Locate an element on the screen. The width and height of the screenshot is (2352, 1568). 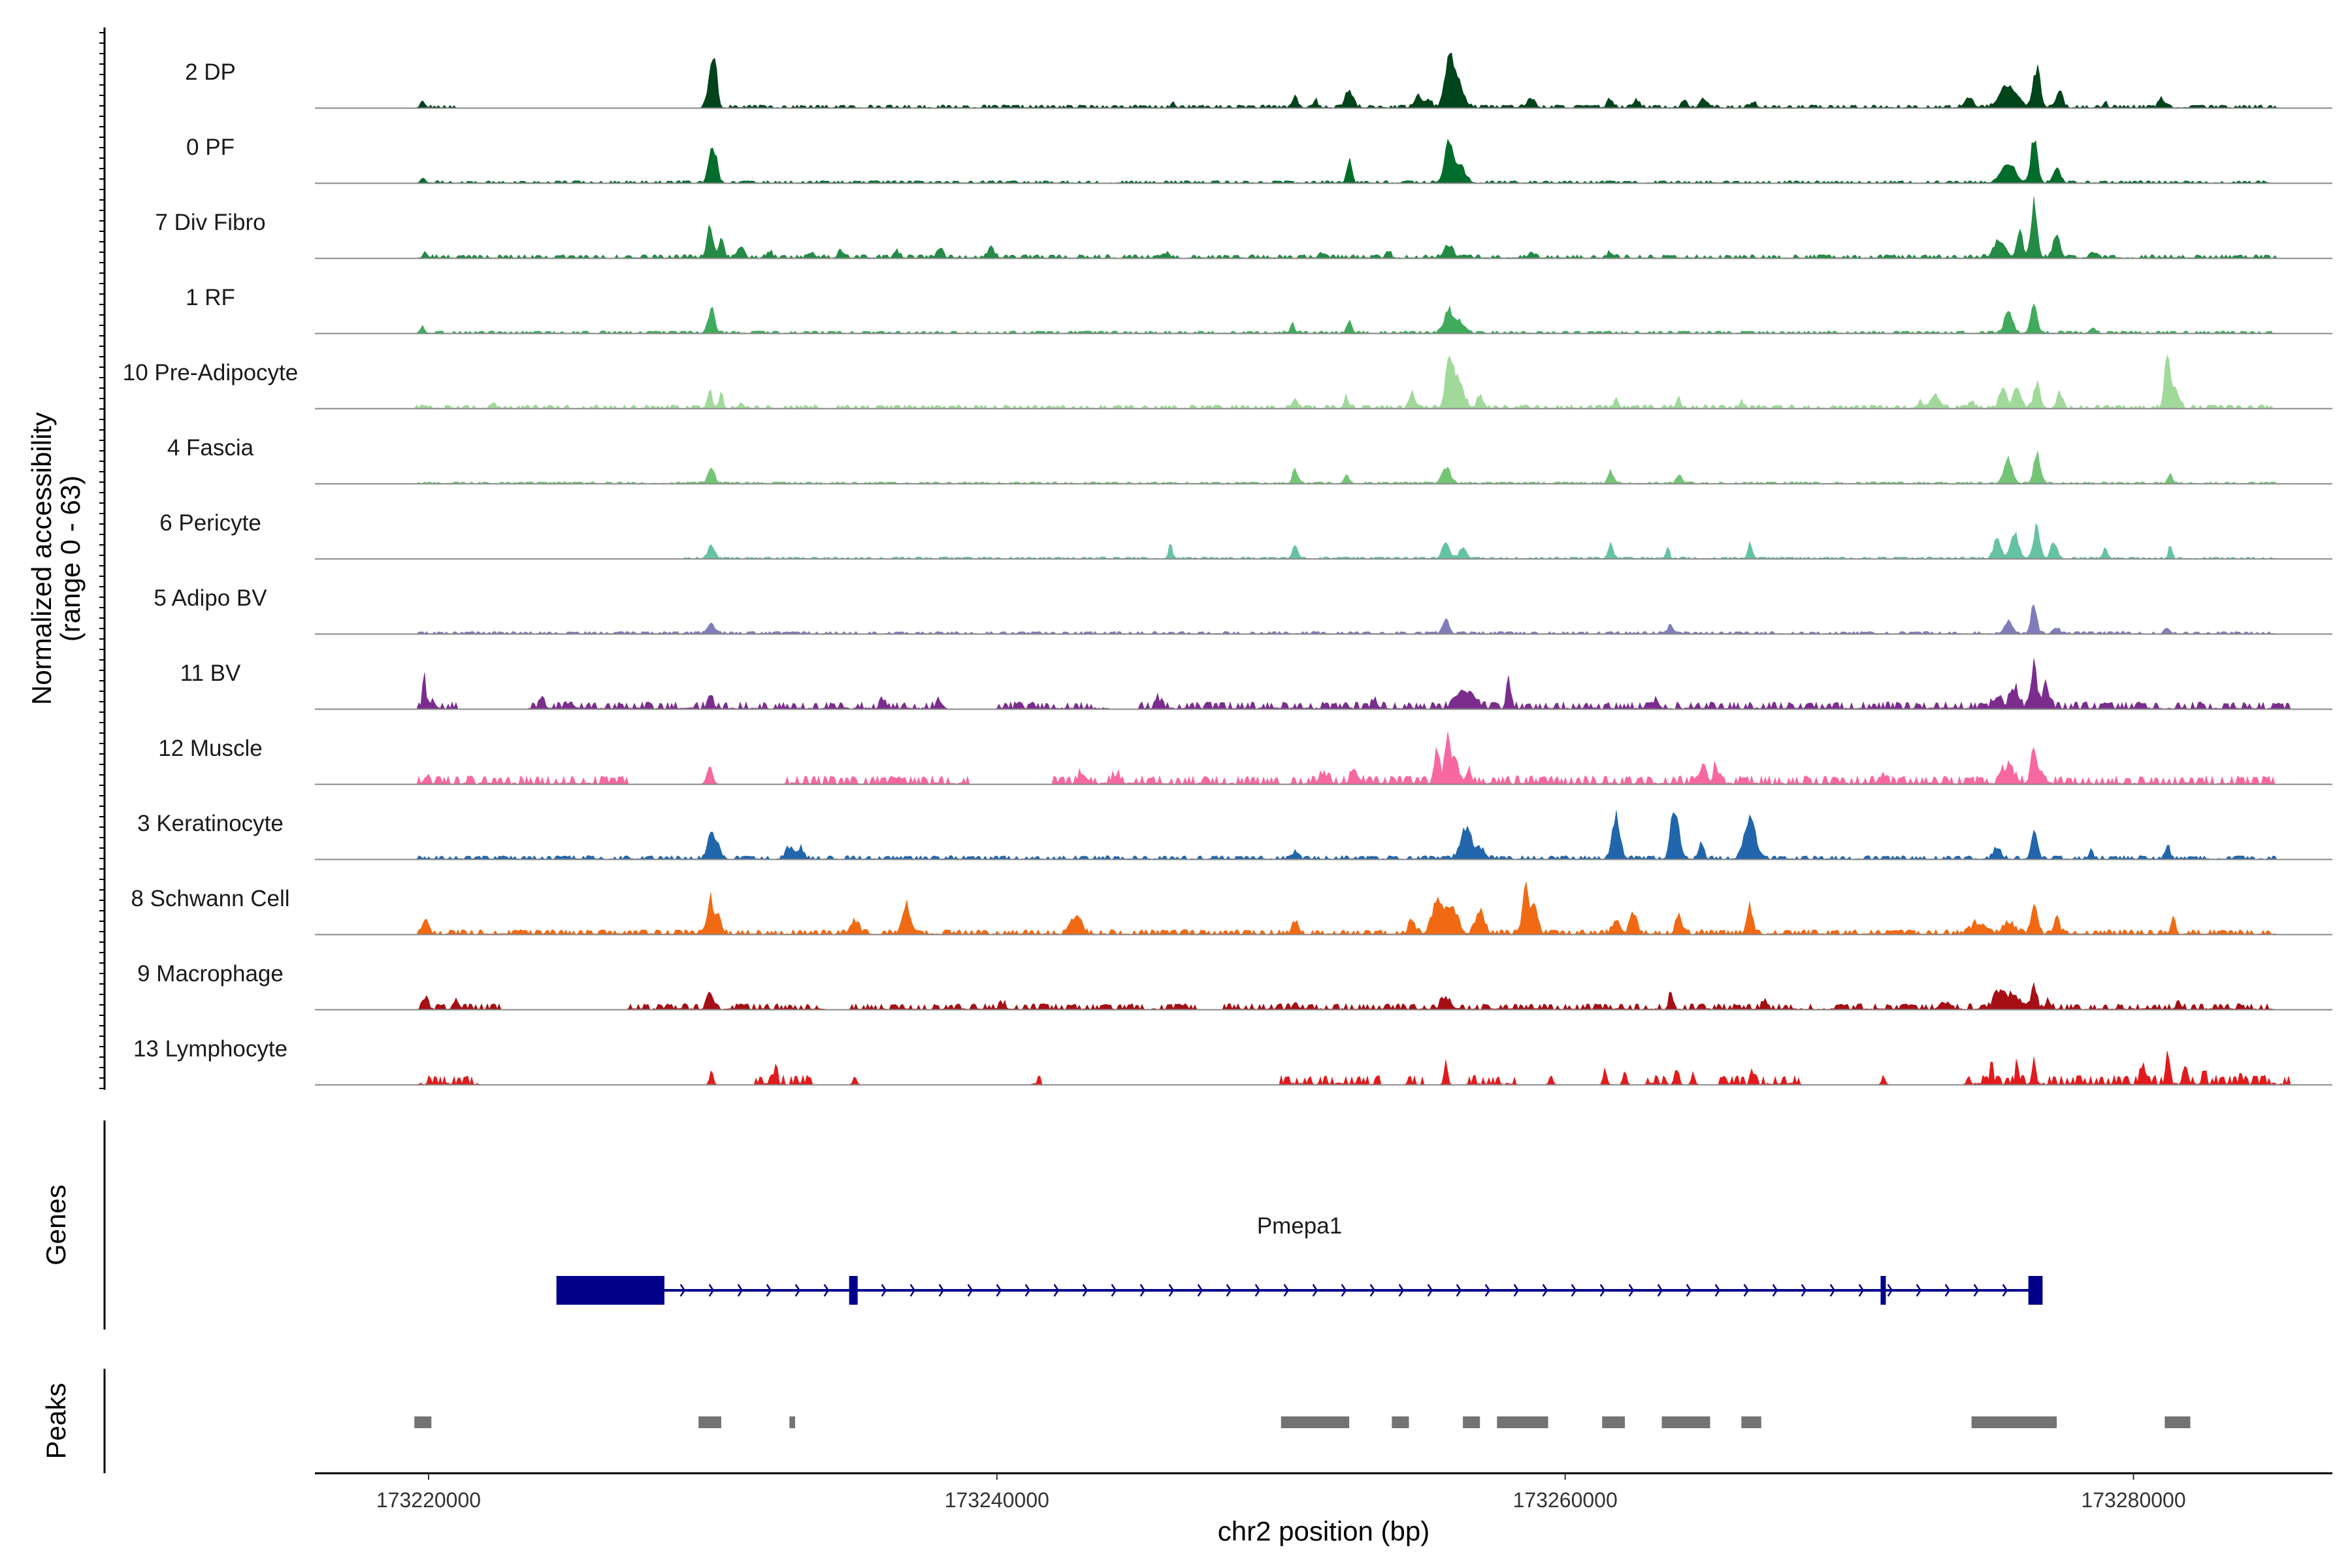
genes-panel-label: Genes is located at coordinates (56, 1225).